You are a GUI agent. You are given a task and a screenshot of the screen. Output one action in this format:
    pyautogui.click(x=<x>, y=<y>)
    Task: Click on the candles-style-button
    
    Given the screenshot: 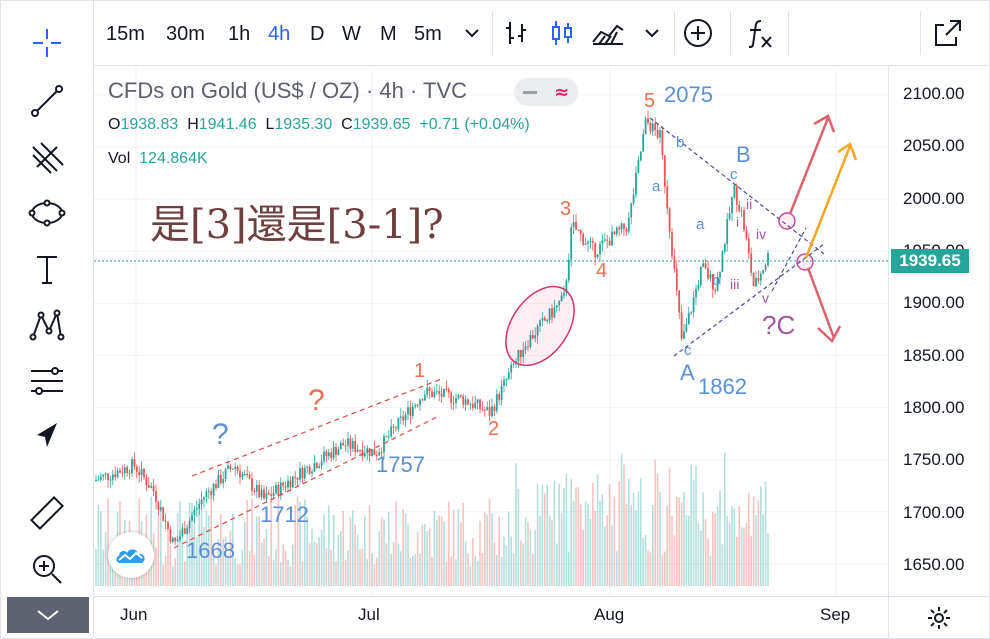 What is the action you would take?
    pyautogui.click(x=562, y=33)
    